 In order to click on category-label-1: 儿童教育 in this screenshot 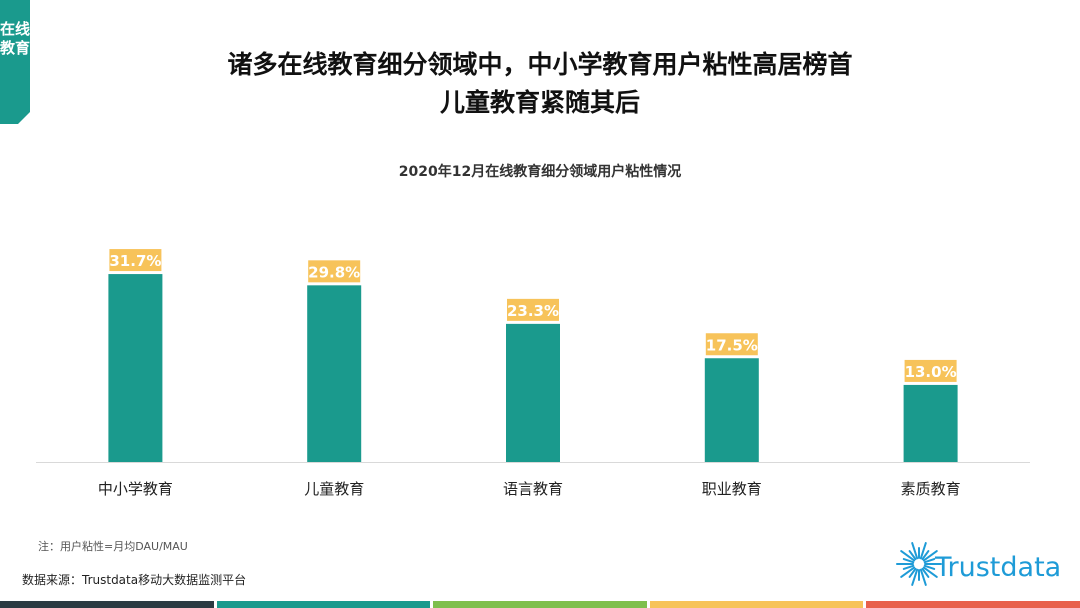, I will do `click(334, 489)`.